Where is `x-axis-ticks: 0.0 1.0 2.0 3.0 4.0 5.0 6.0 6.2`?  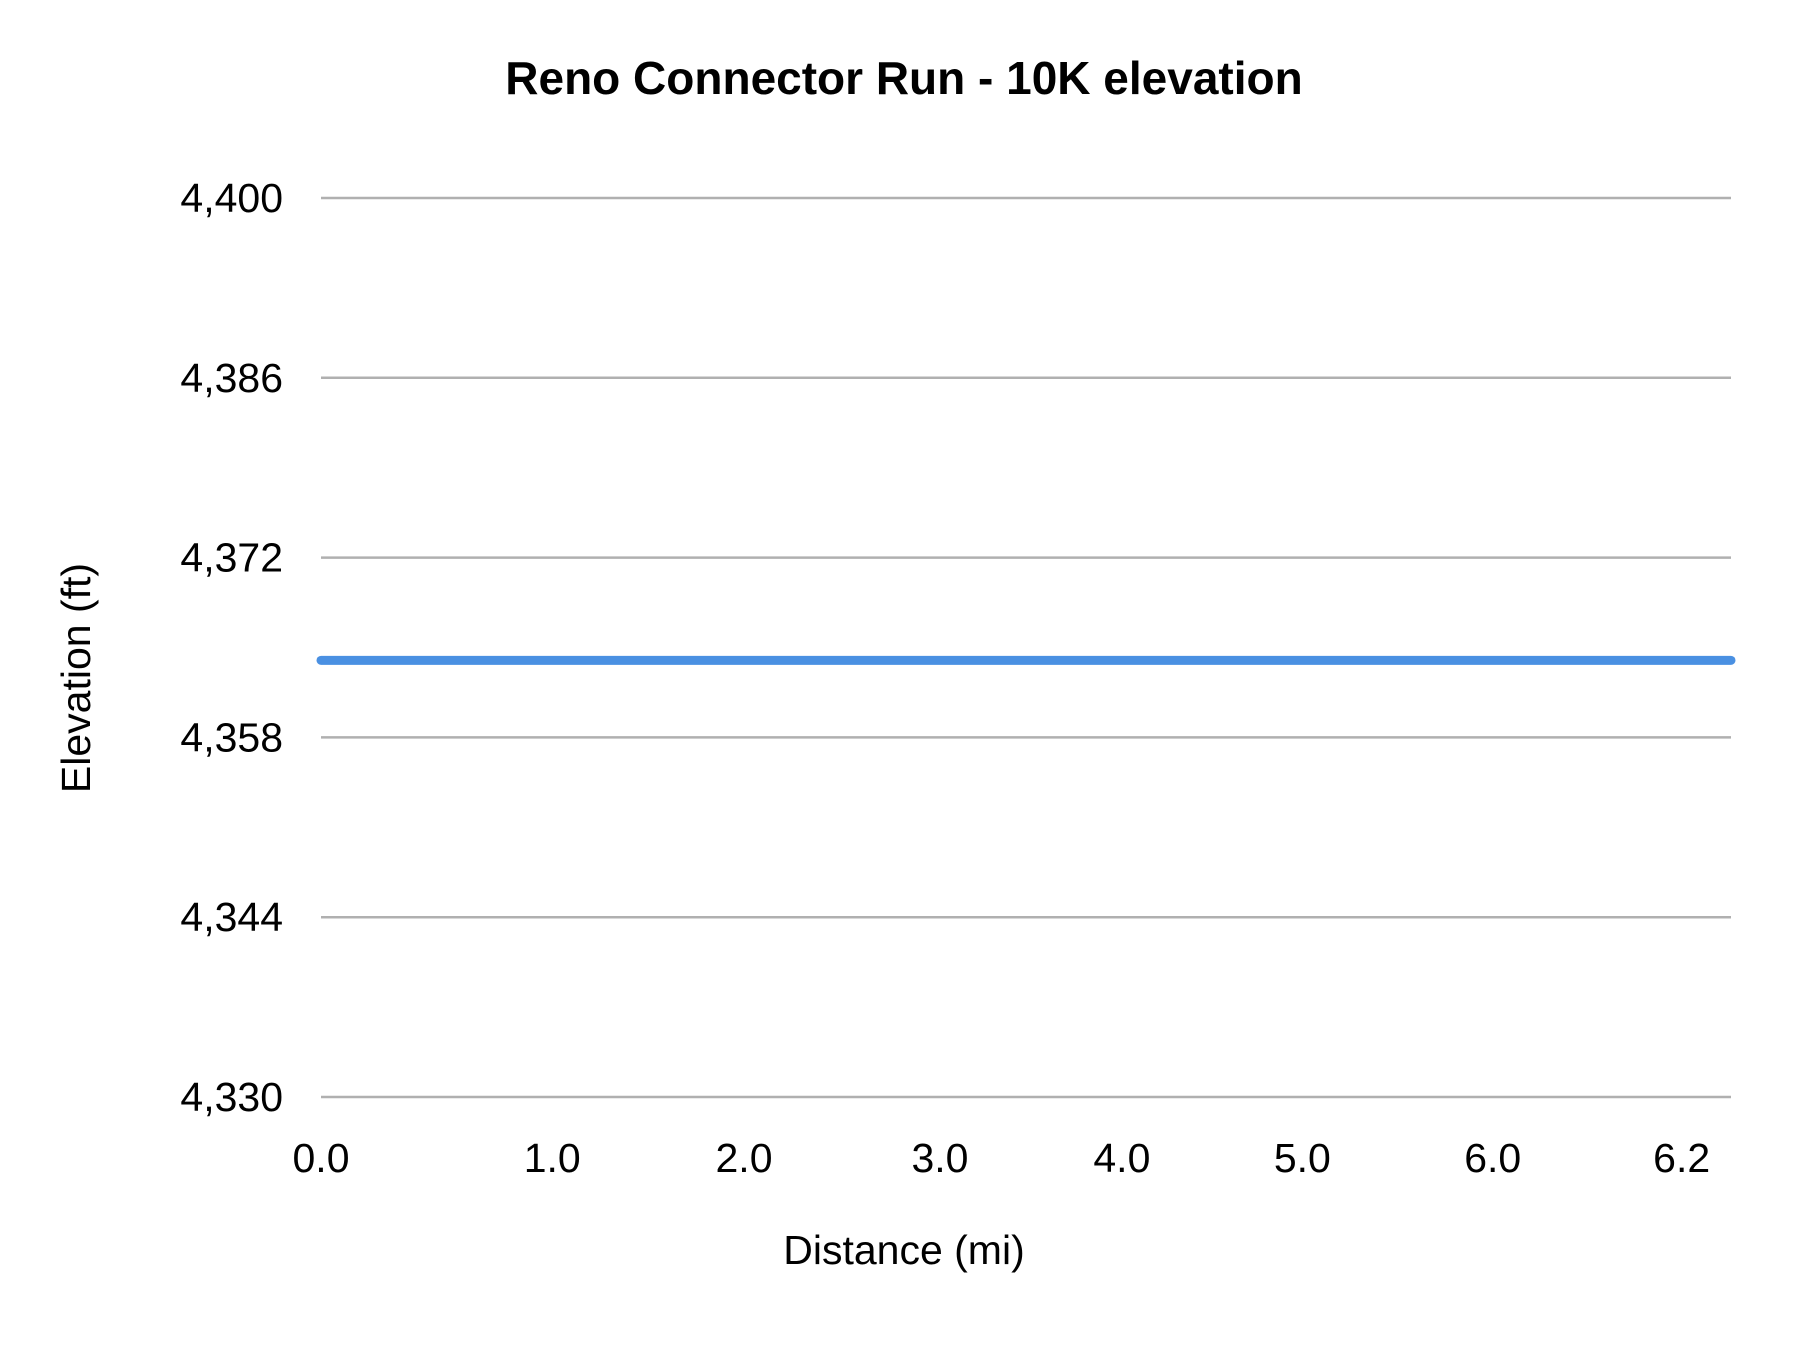 x-axis-ticks: 0.0 1.0 2.0 3.0 4.0 5.0 6.0 6.2 is located at coordinates (1002, 1158).